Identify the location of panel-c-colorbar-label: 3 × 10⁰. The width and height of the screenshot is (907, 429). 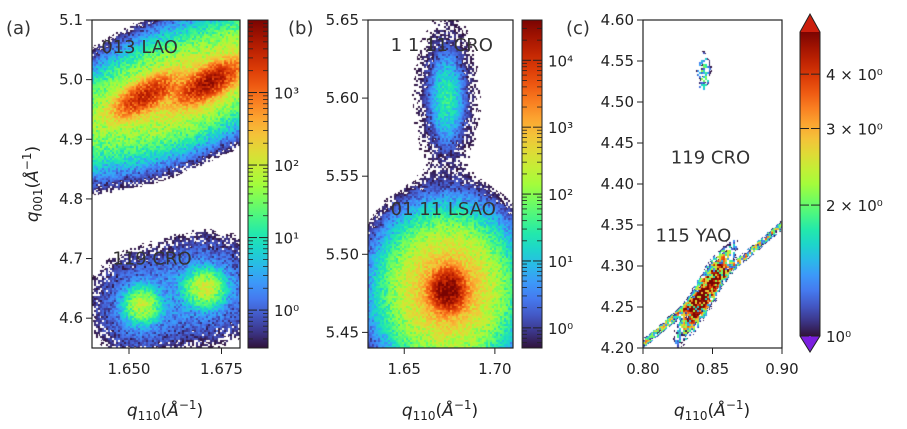
(854, 129).